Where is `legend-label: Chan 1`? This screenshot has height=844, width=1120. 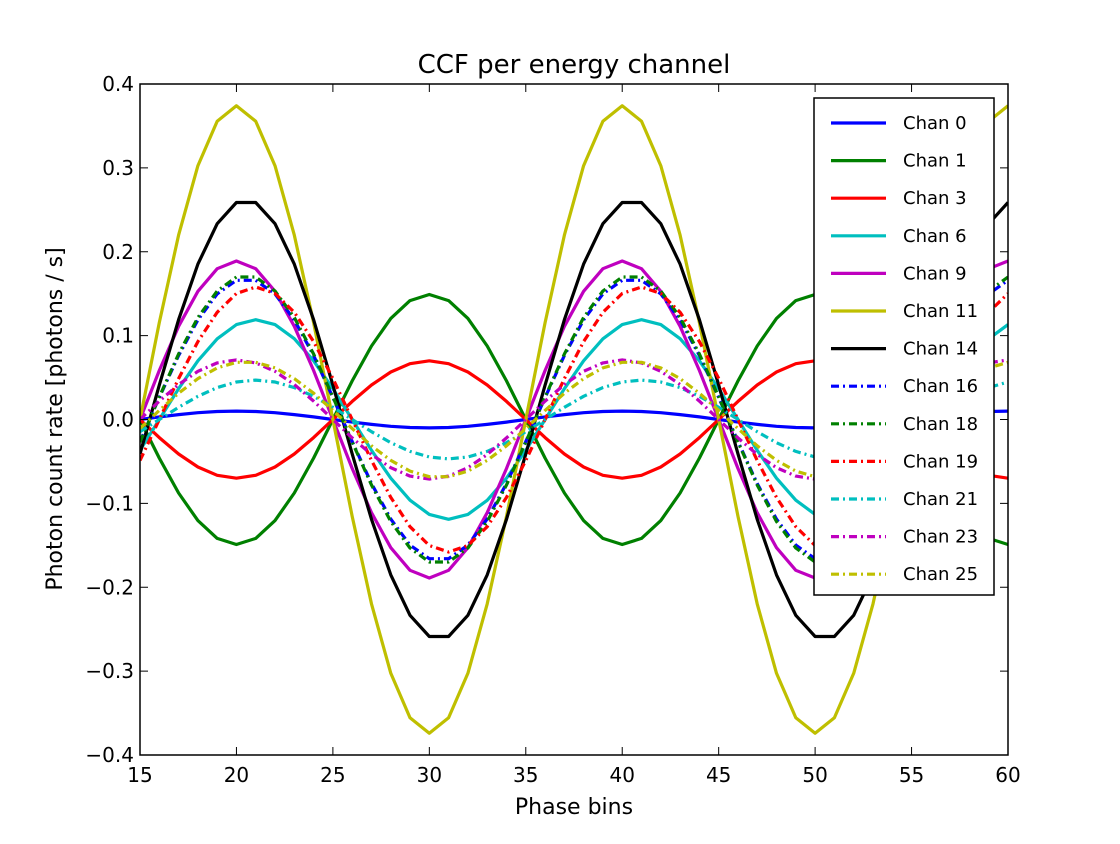
legend-label: Chan 1 is located at coordinates (935, 161).